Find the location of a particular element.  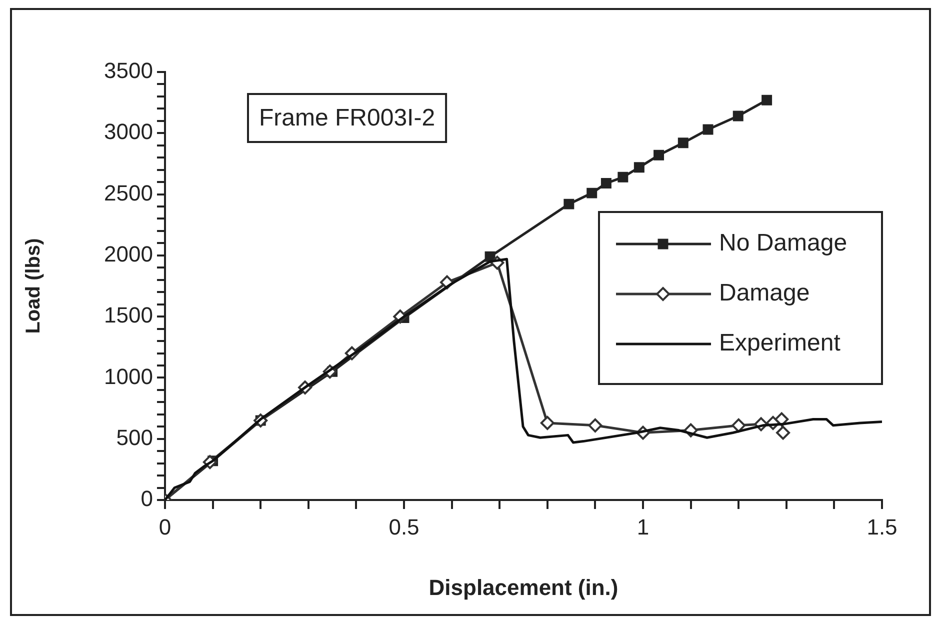

y-axis-title: Load (lbs) is located at coordinates (33, 286).